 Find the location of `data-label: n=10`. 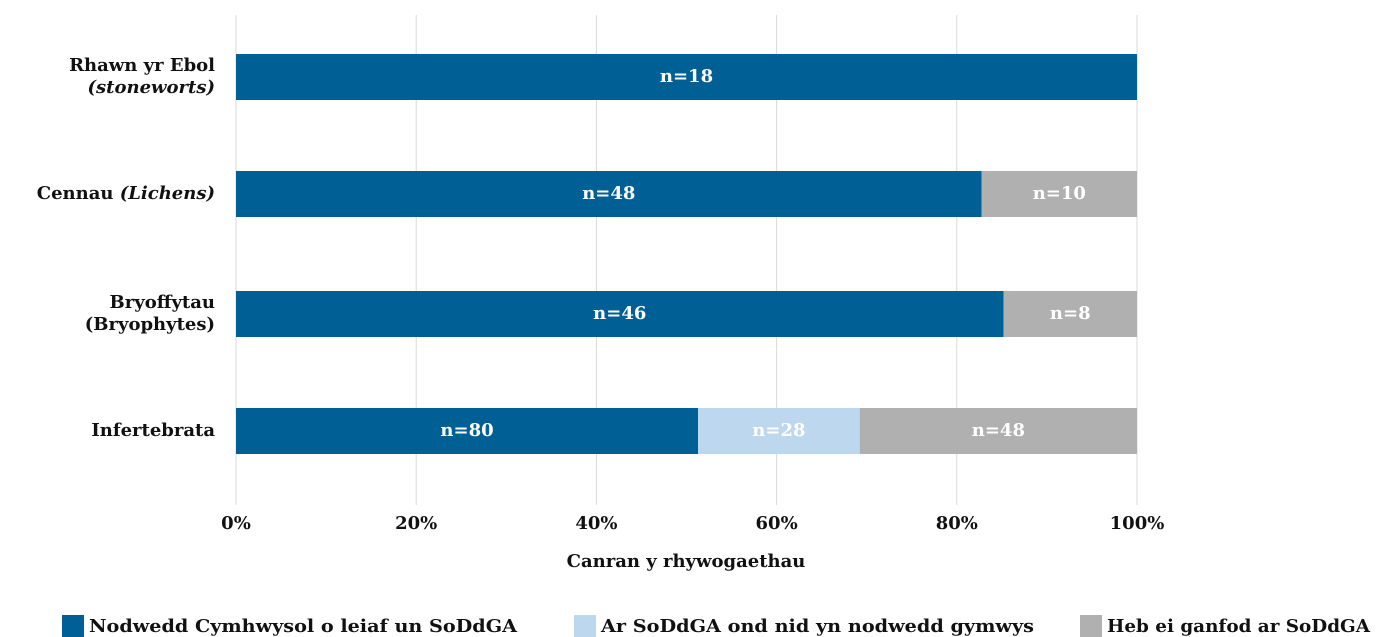

data-label: n=10 is located at coordinates (1059, 193).